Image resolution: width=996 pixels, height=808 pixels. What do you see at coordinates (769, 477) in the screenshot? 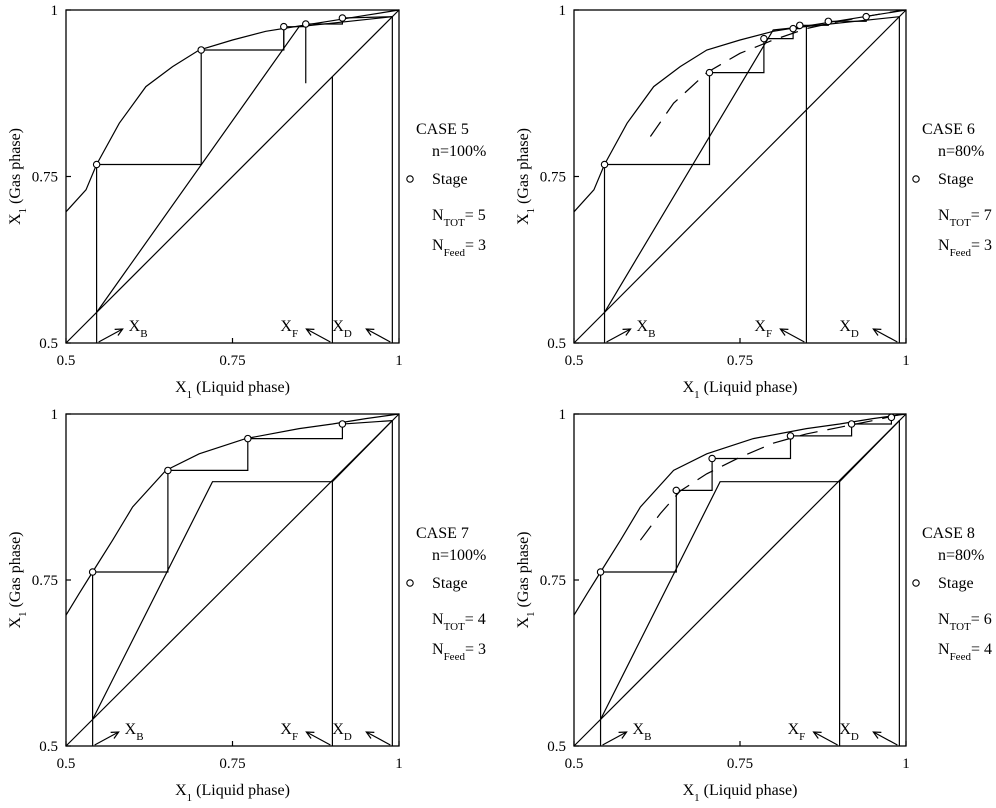
I see `pseudo-equilibrium-curve` at bounding box center [769, 477].